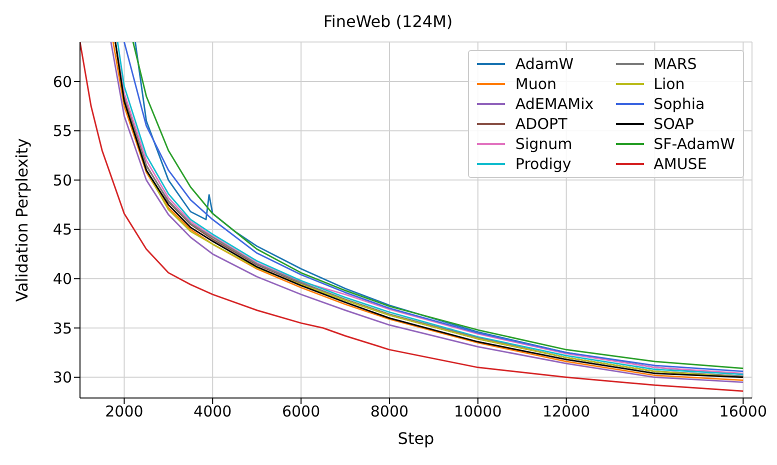 The height and width of the screenshot is (465, 777). I want to click on legend-label: AdamW, so click(544, 64).